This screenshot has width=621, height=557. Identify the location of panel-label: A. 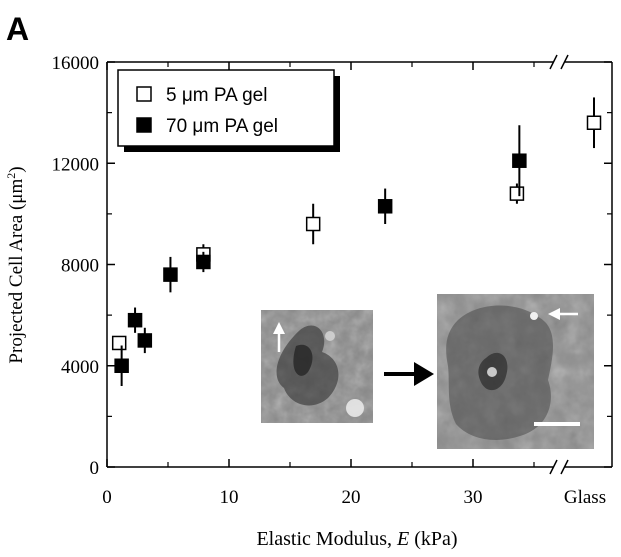
(17, 29).